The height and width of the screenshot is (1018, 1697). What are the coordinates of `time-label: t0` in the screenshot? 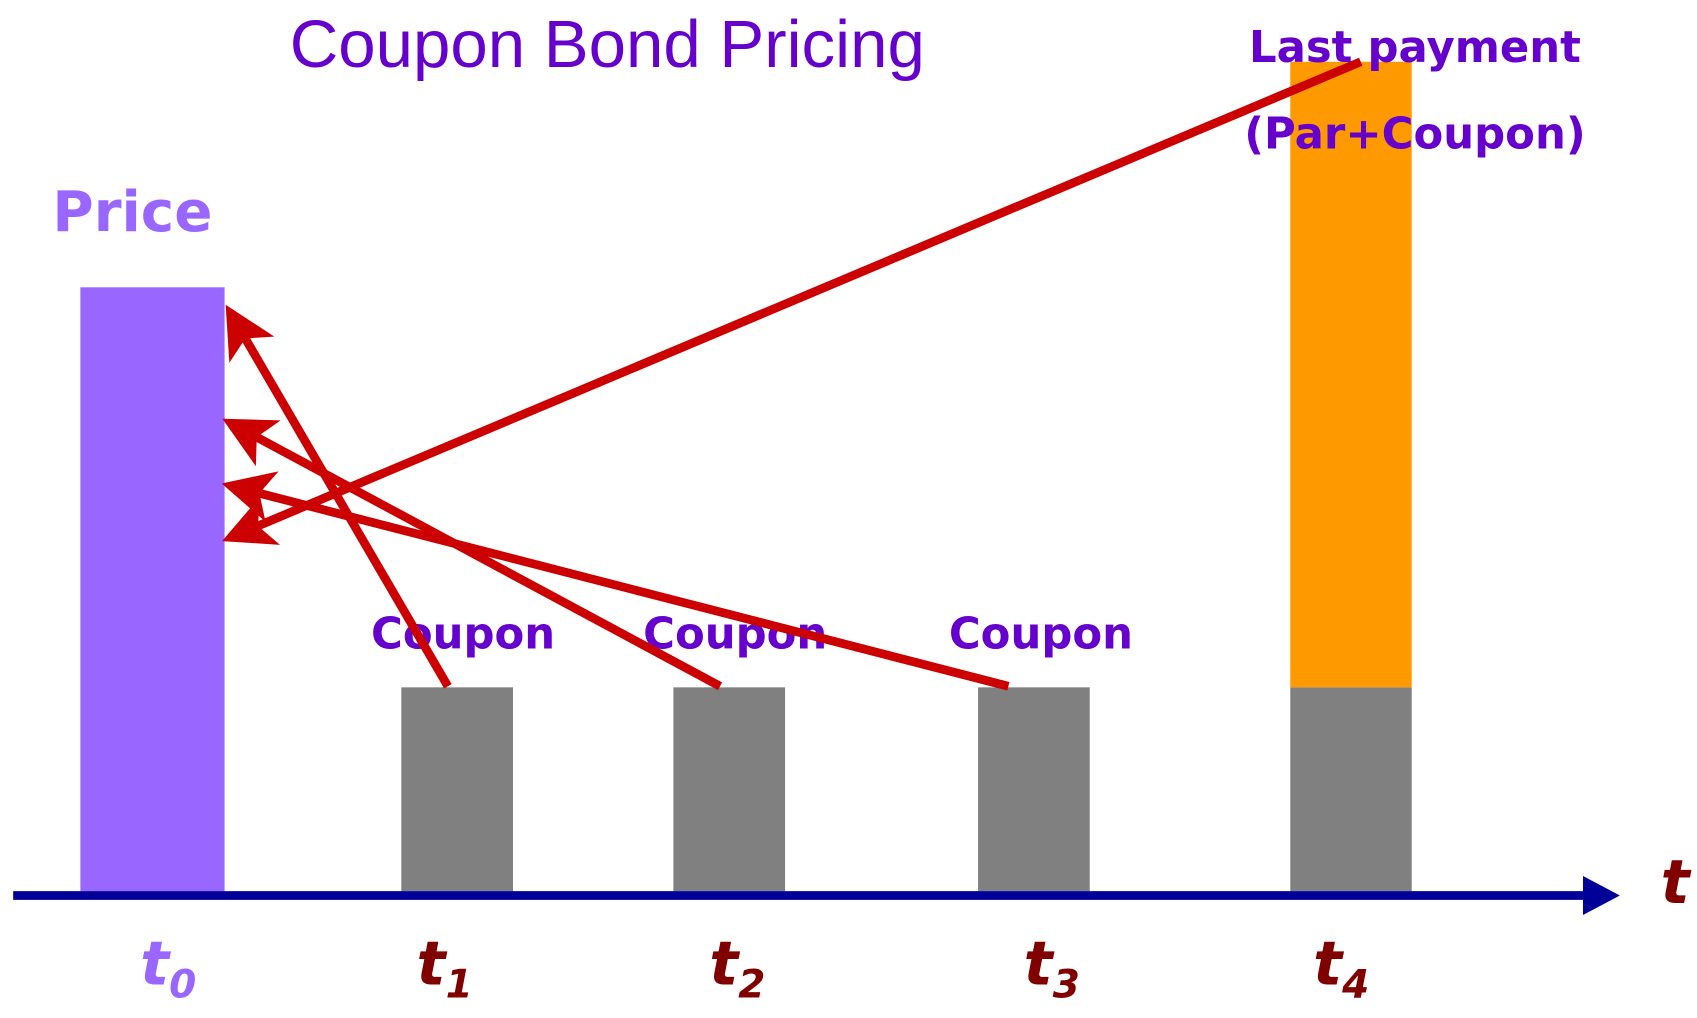 It's located at (168, 968).